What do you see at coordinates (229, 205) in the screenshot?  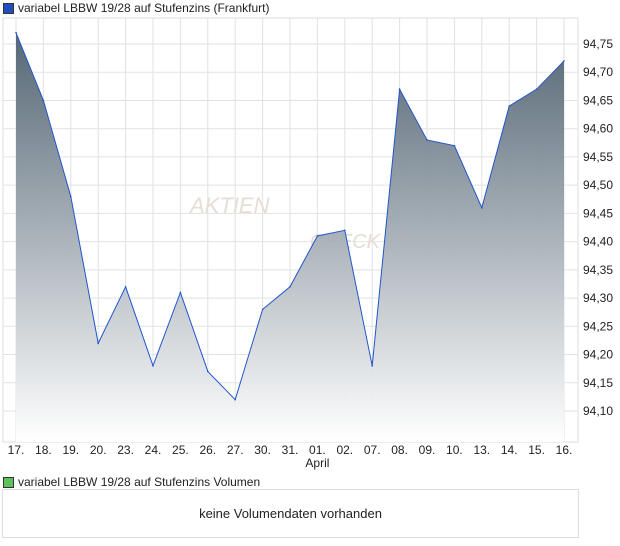 I see `watermark: AKTIEN` at bounding box center [229, 205].